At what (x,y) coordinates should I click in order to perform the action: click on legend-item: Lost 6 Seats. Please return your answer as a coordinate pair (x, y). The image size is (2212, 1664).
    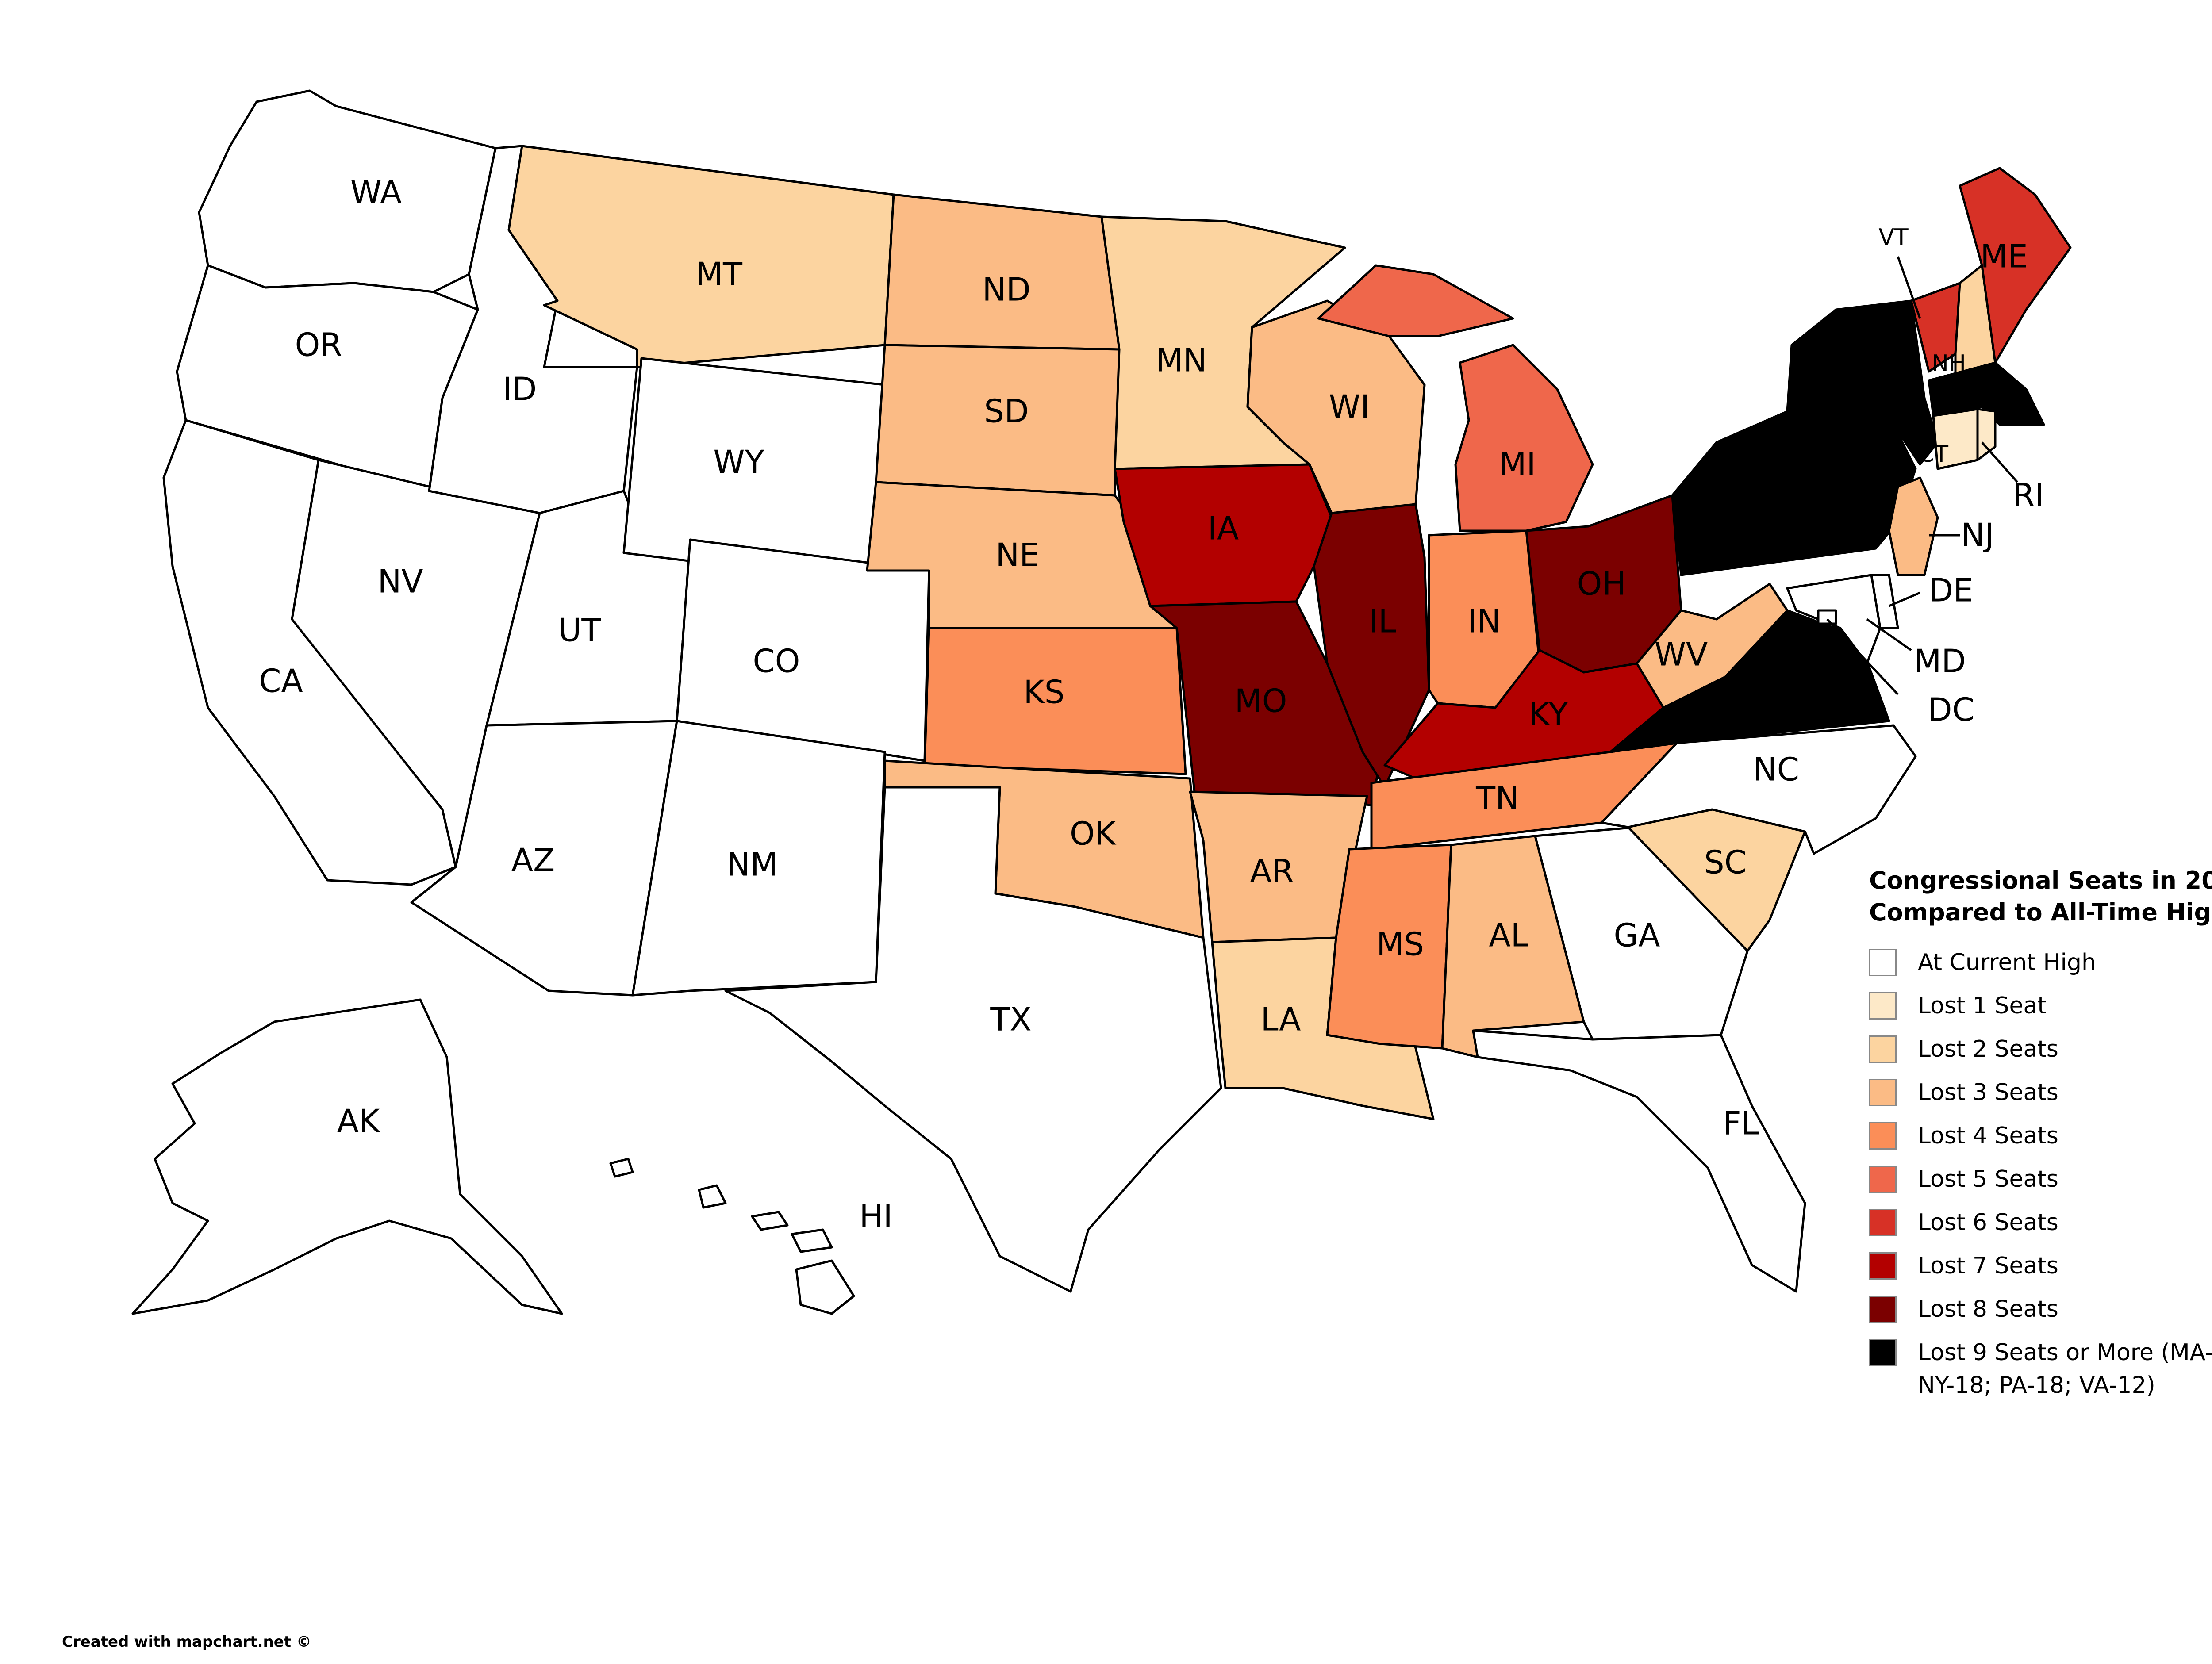
    Looking at the image, I should click on (2041, 1222).